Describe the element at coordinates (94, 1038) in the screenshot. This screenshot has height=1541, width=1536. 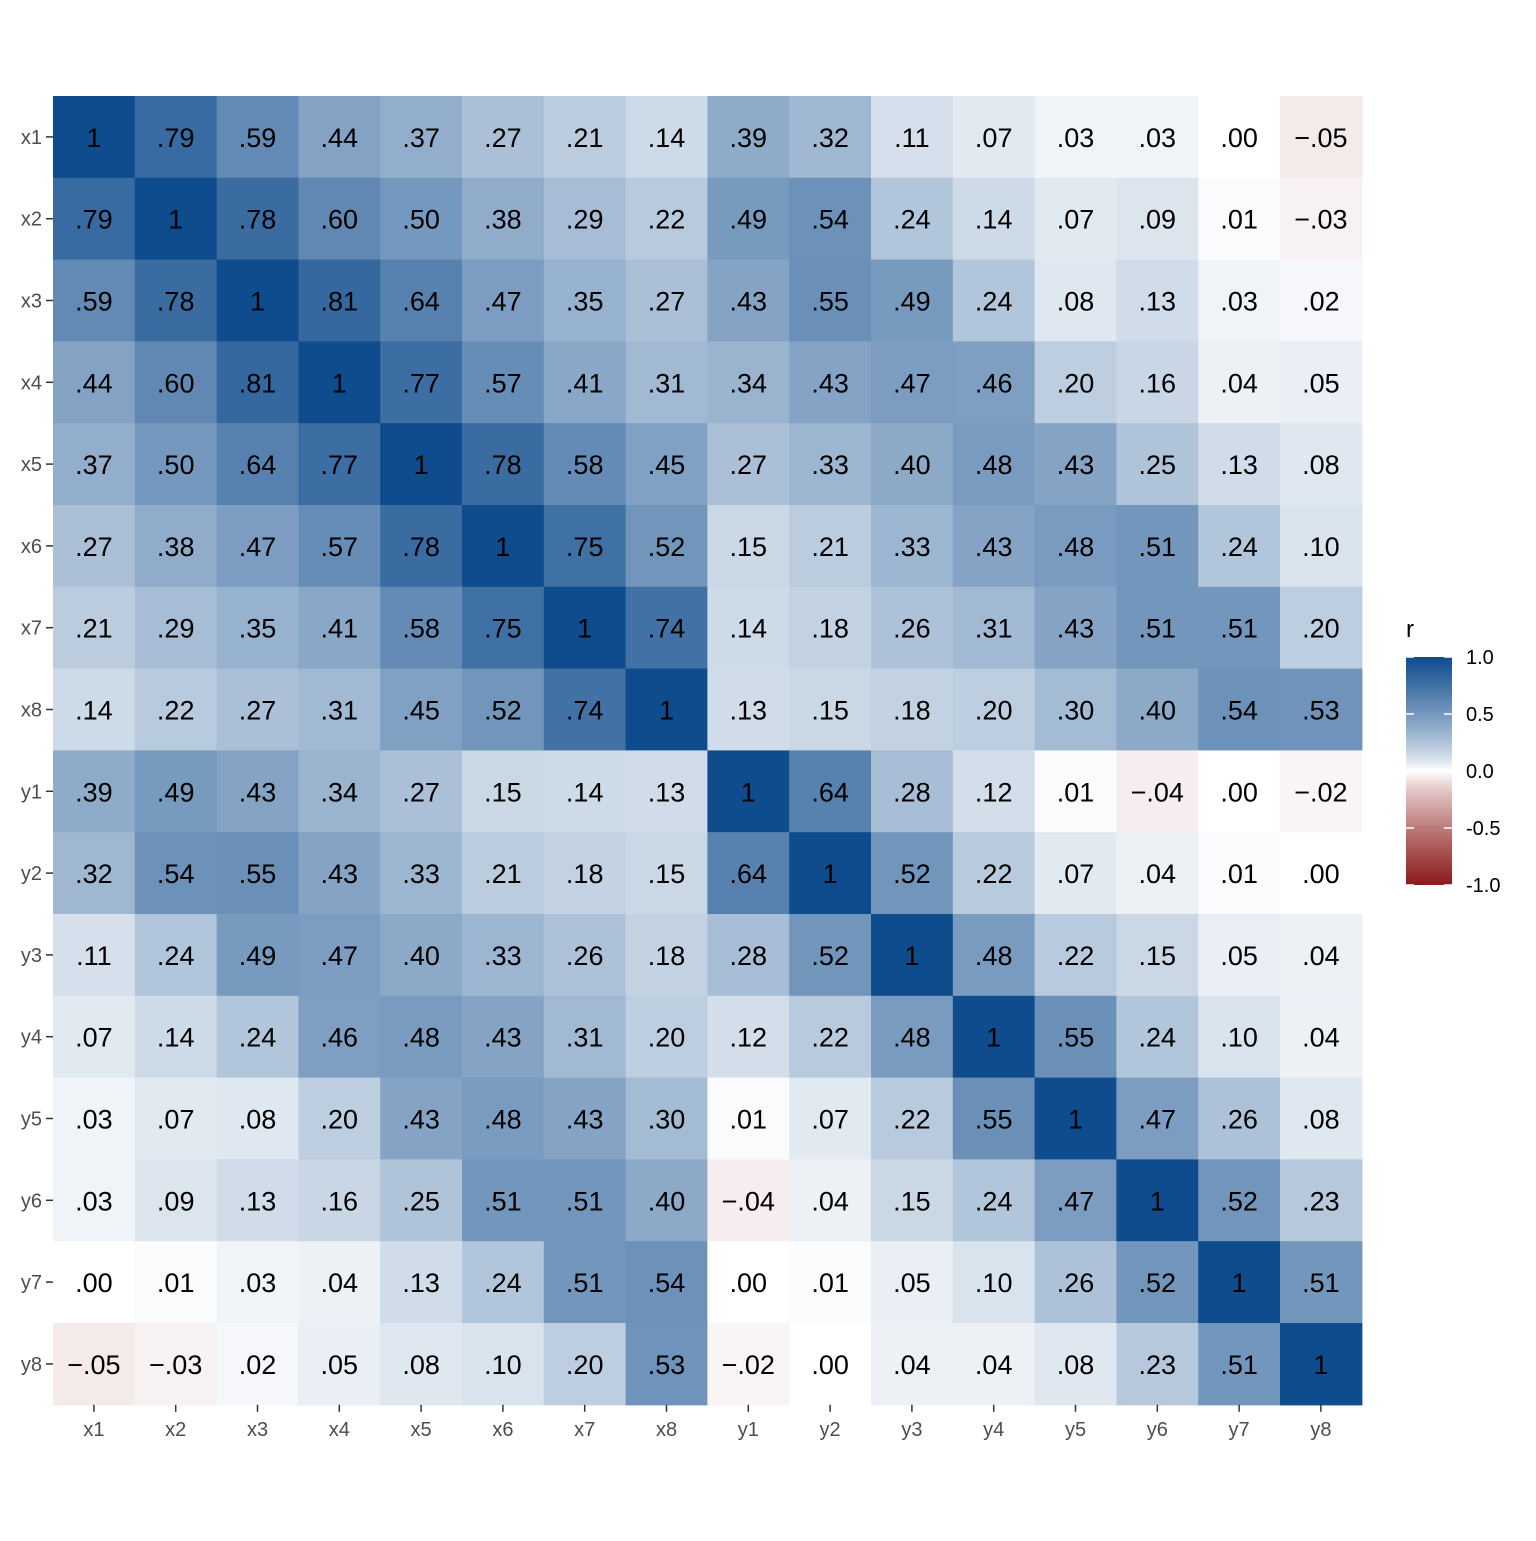
I see `cell-label-y4-x1: .07` at that location.